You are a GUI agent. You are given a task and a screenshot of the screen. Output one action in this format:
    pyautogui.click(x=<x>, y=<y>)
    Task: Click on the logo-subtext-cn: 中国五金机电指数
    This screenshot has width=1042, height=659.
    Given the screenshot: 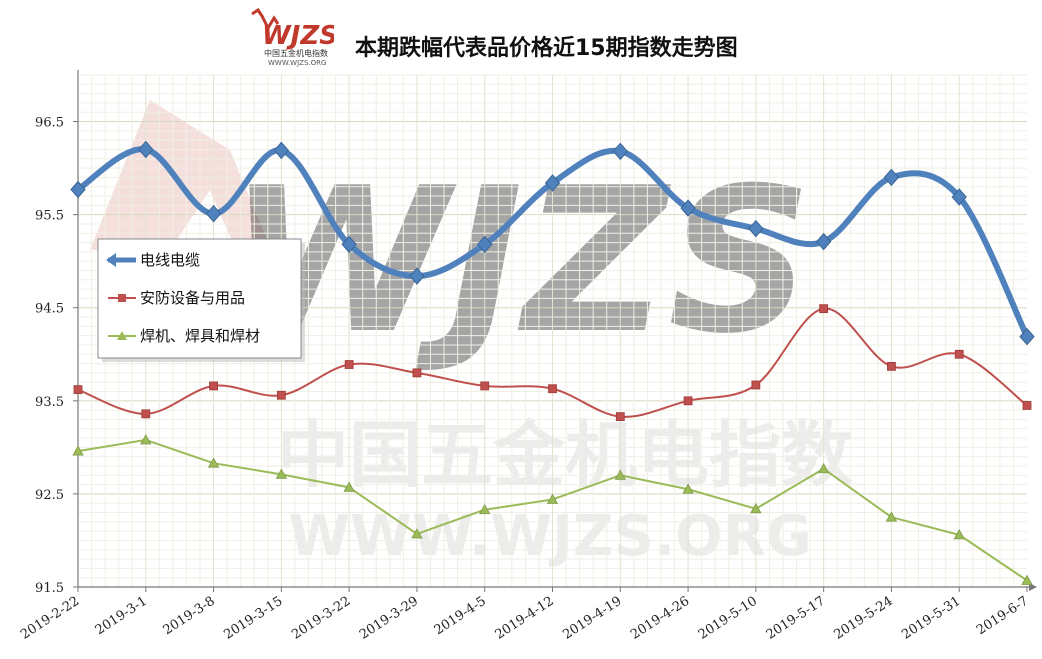 What is the action you would take?
    pyautogui.click(x=296, y=53)
    